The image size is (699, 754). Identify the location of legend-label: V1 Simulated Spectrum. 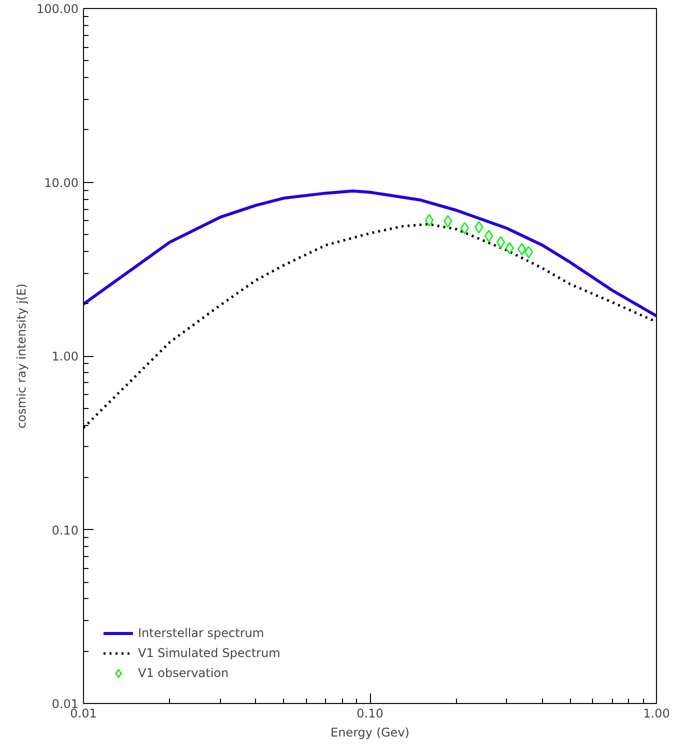
(209, 653).